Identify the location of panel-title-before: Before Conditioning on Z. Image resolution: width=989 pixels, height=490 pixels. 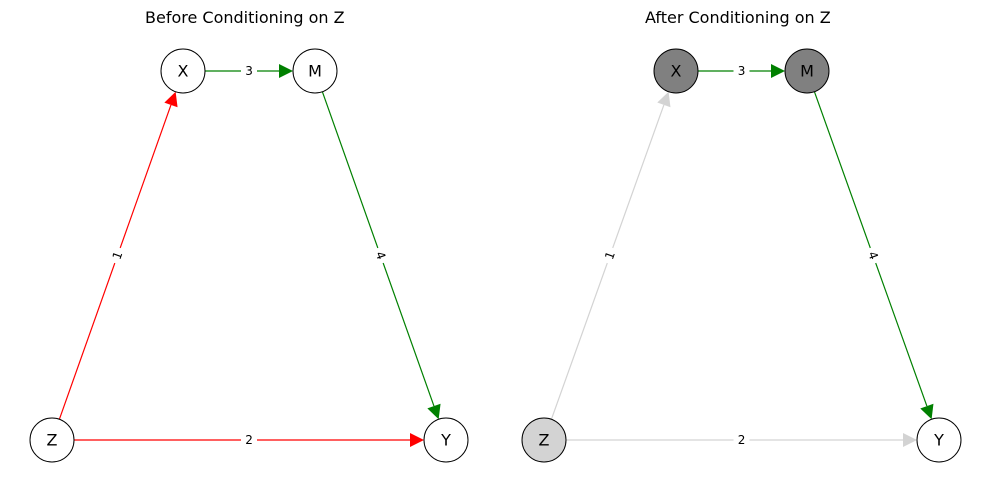
(245, 17).